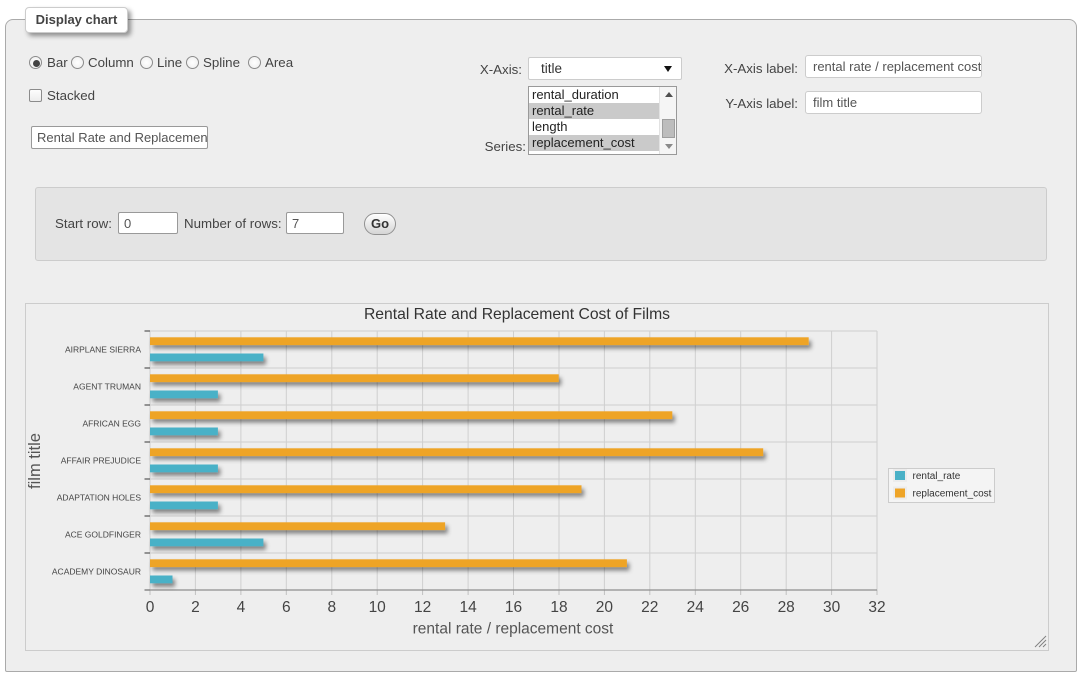  Describe the element at coordinates (150, 607) in the screenshot. I see `svg-text: 0` at that location.